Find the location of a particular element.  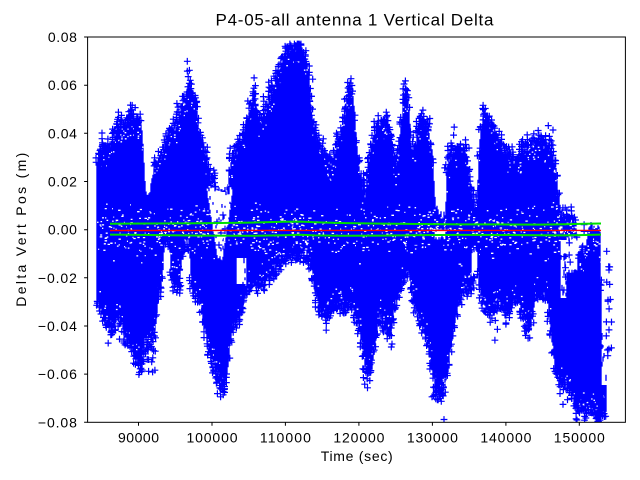

svg-text: 120000 is located at coordinates (358, 438).